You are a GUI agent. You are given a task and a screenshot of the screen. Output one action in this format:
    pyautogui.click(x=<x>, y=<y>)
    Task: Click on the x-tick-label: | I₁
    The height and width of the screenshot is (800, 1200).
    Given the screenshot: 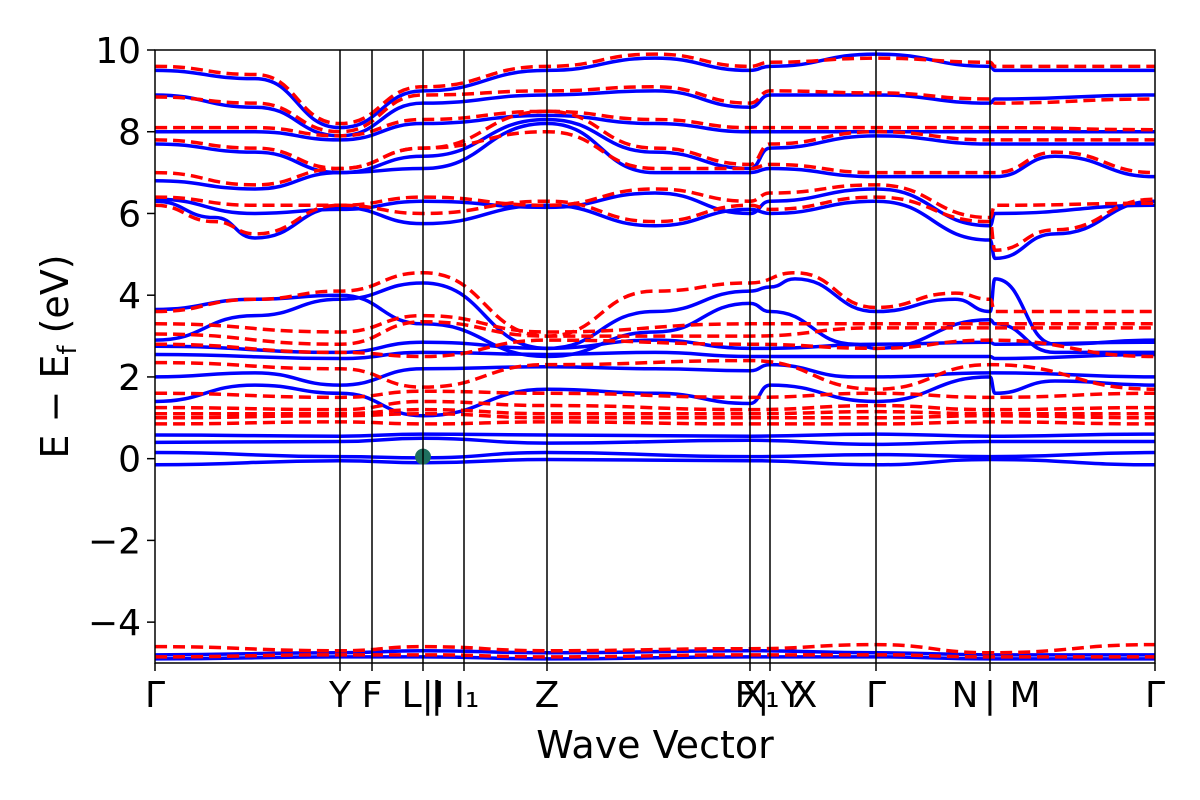 What is the action you would take?
    pyautogui.click(x=455, y=695)
    